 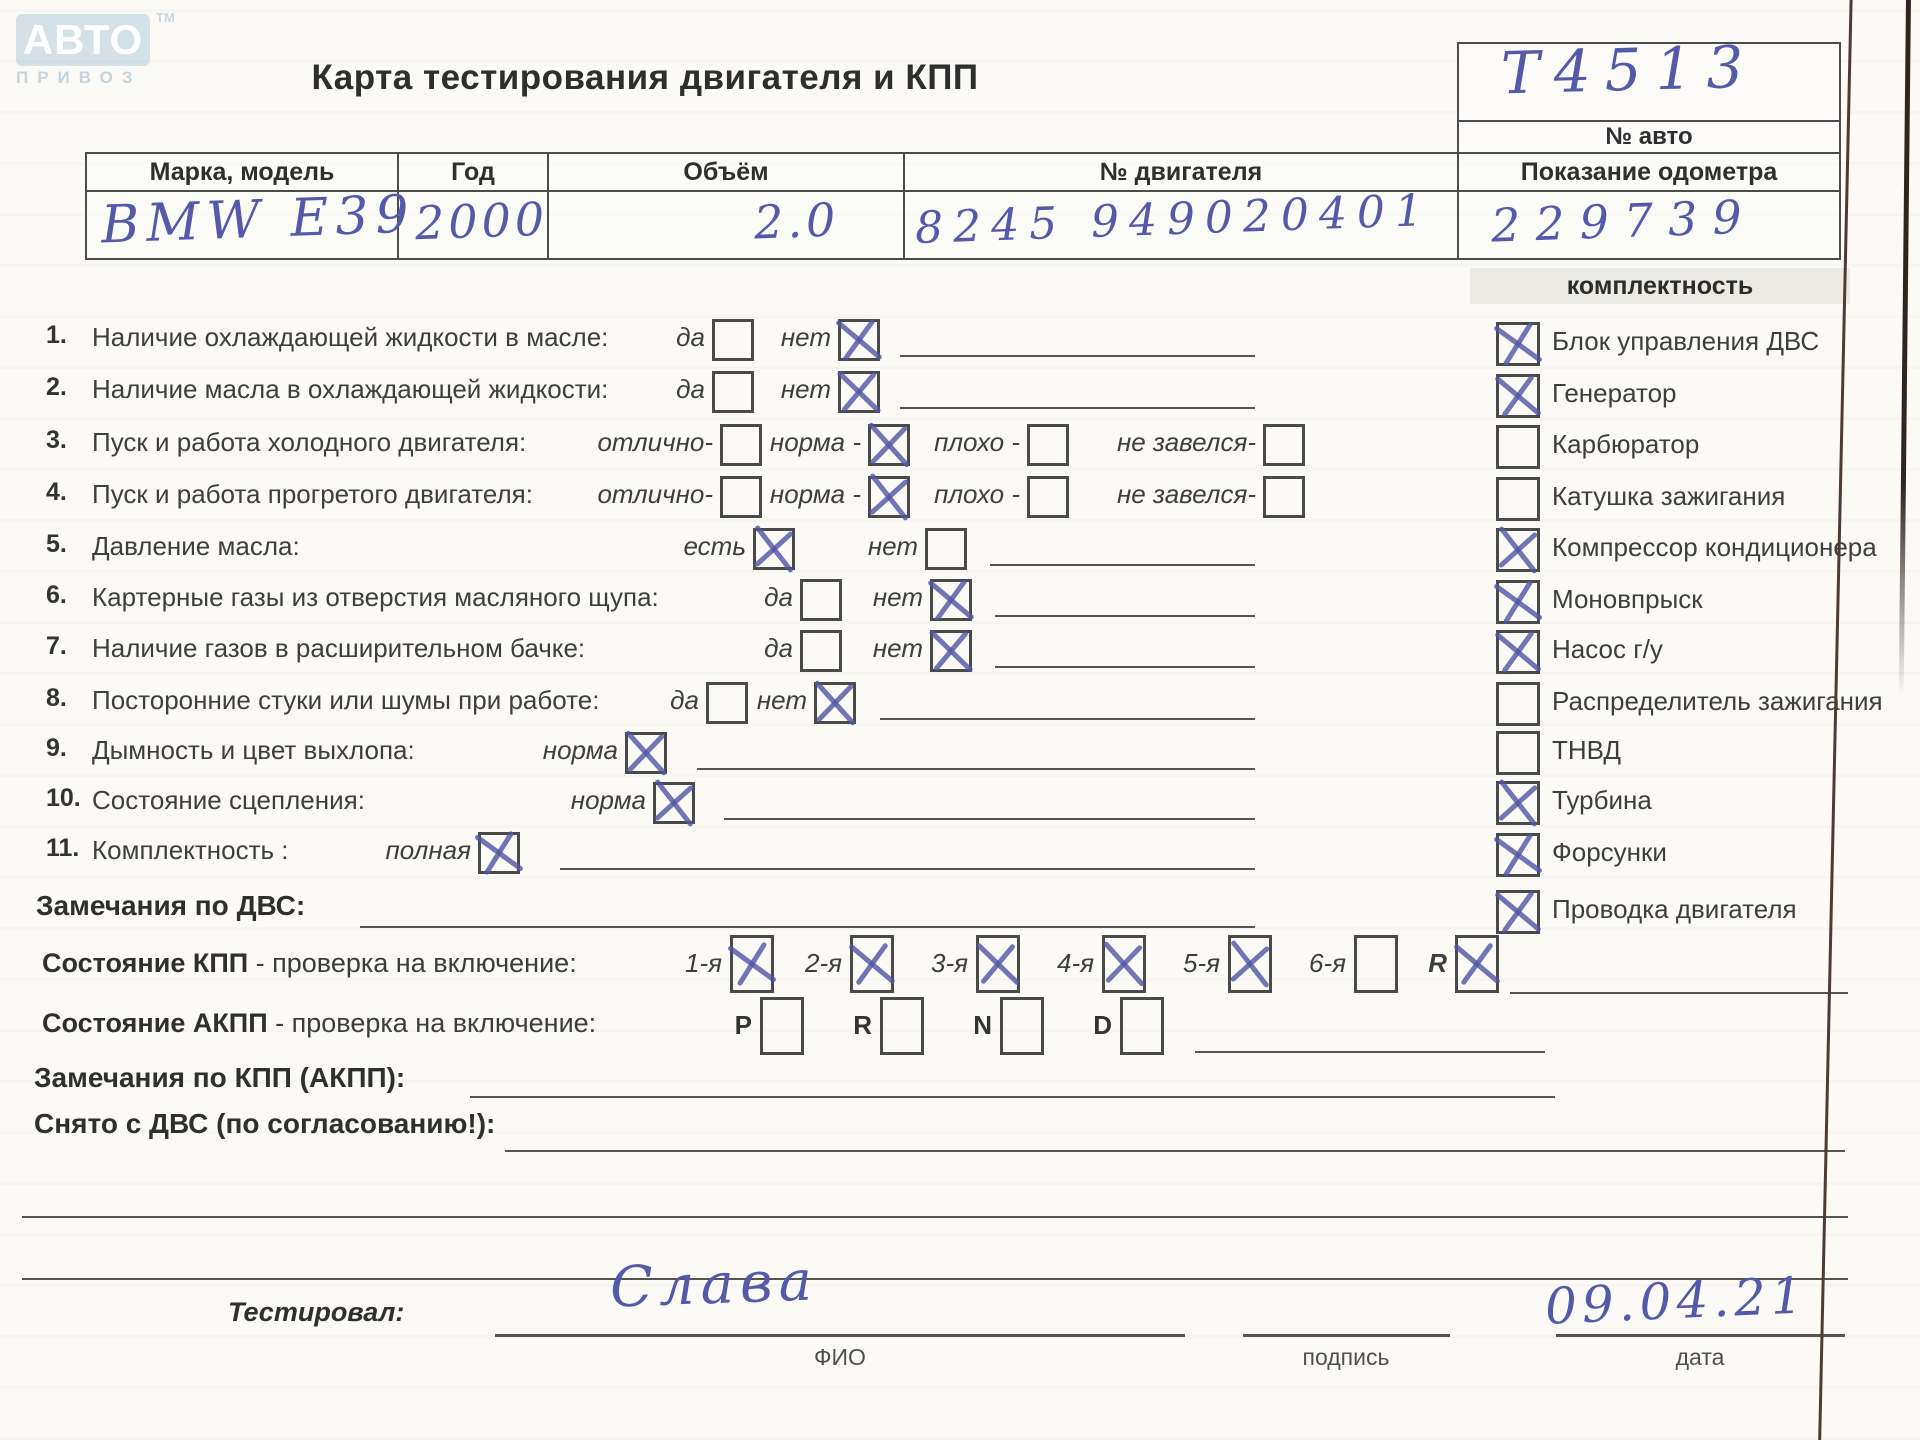 What do you see at coordinates (309, 963) in the screenshot?
I see `kpp-state-label: Состояние КПП - проверка на включение:` at bounding box center [309, 963].